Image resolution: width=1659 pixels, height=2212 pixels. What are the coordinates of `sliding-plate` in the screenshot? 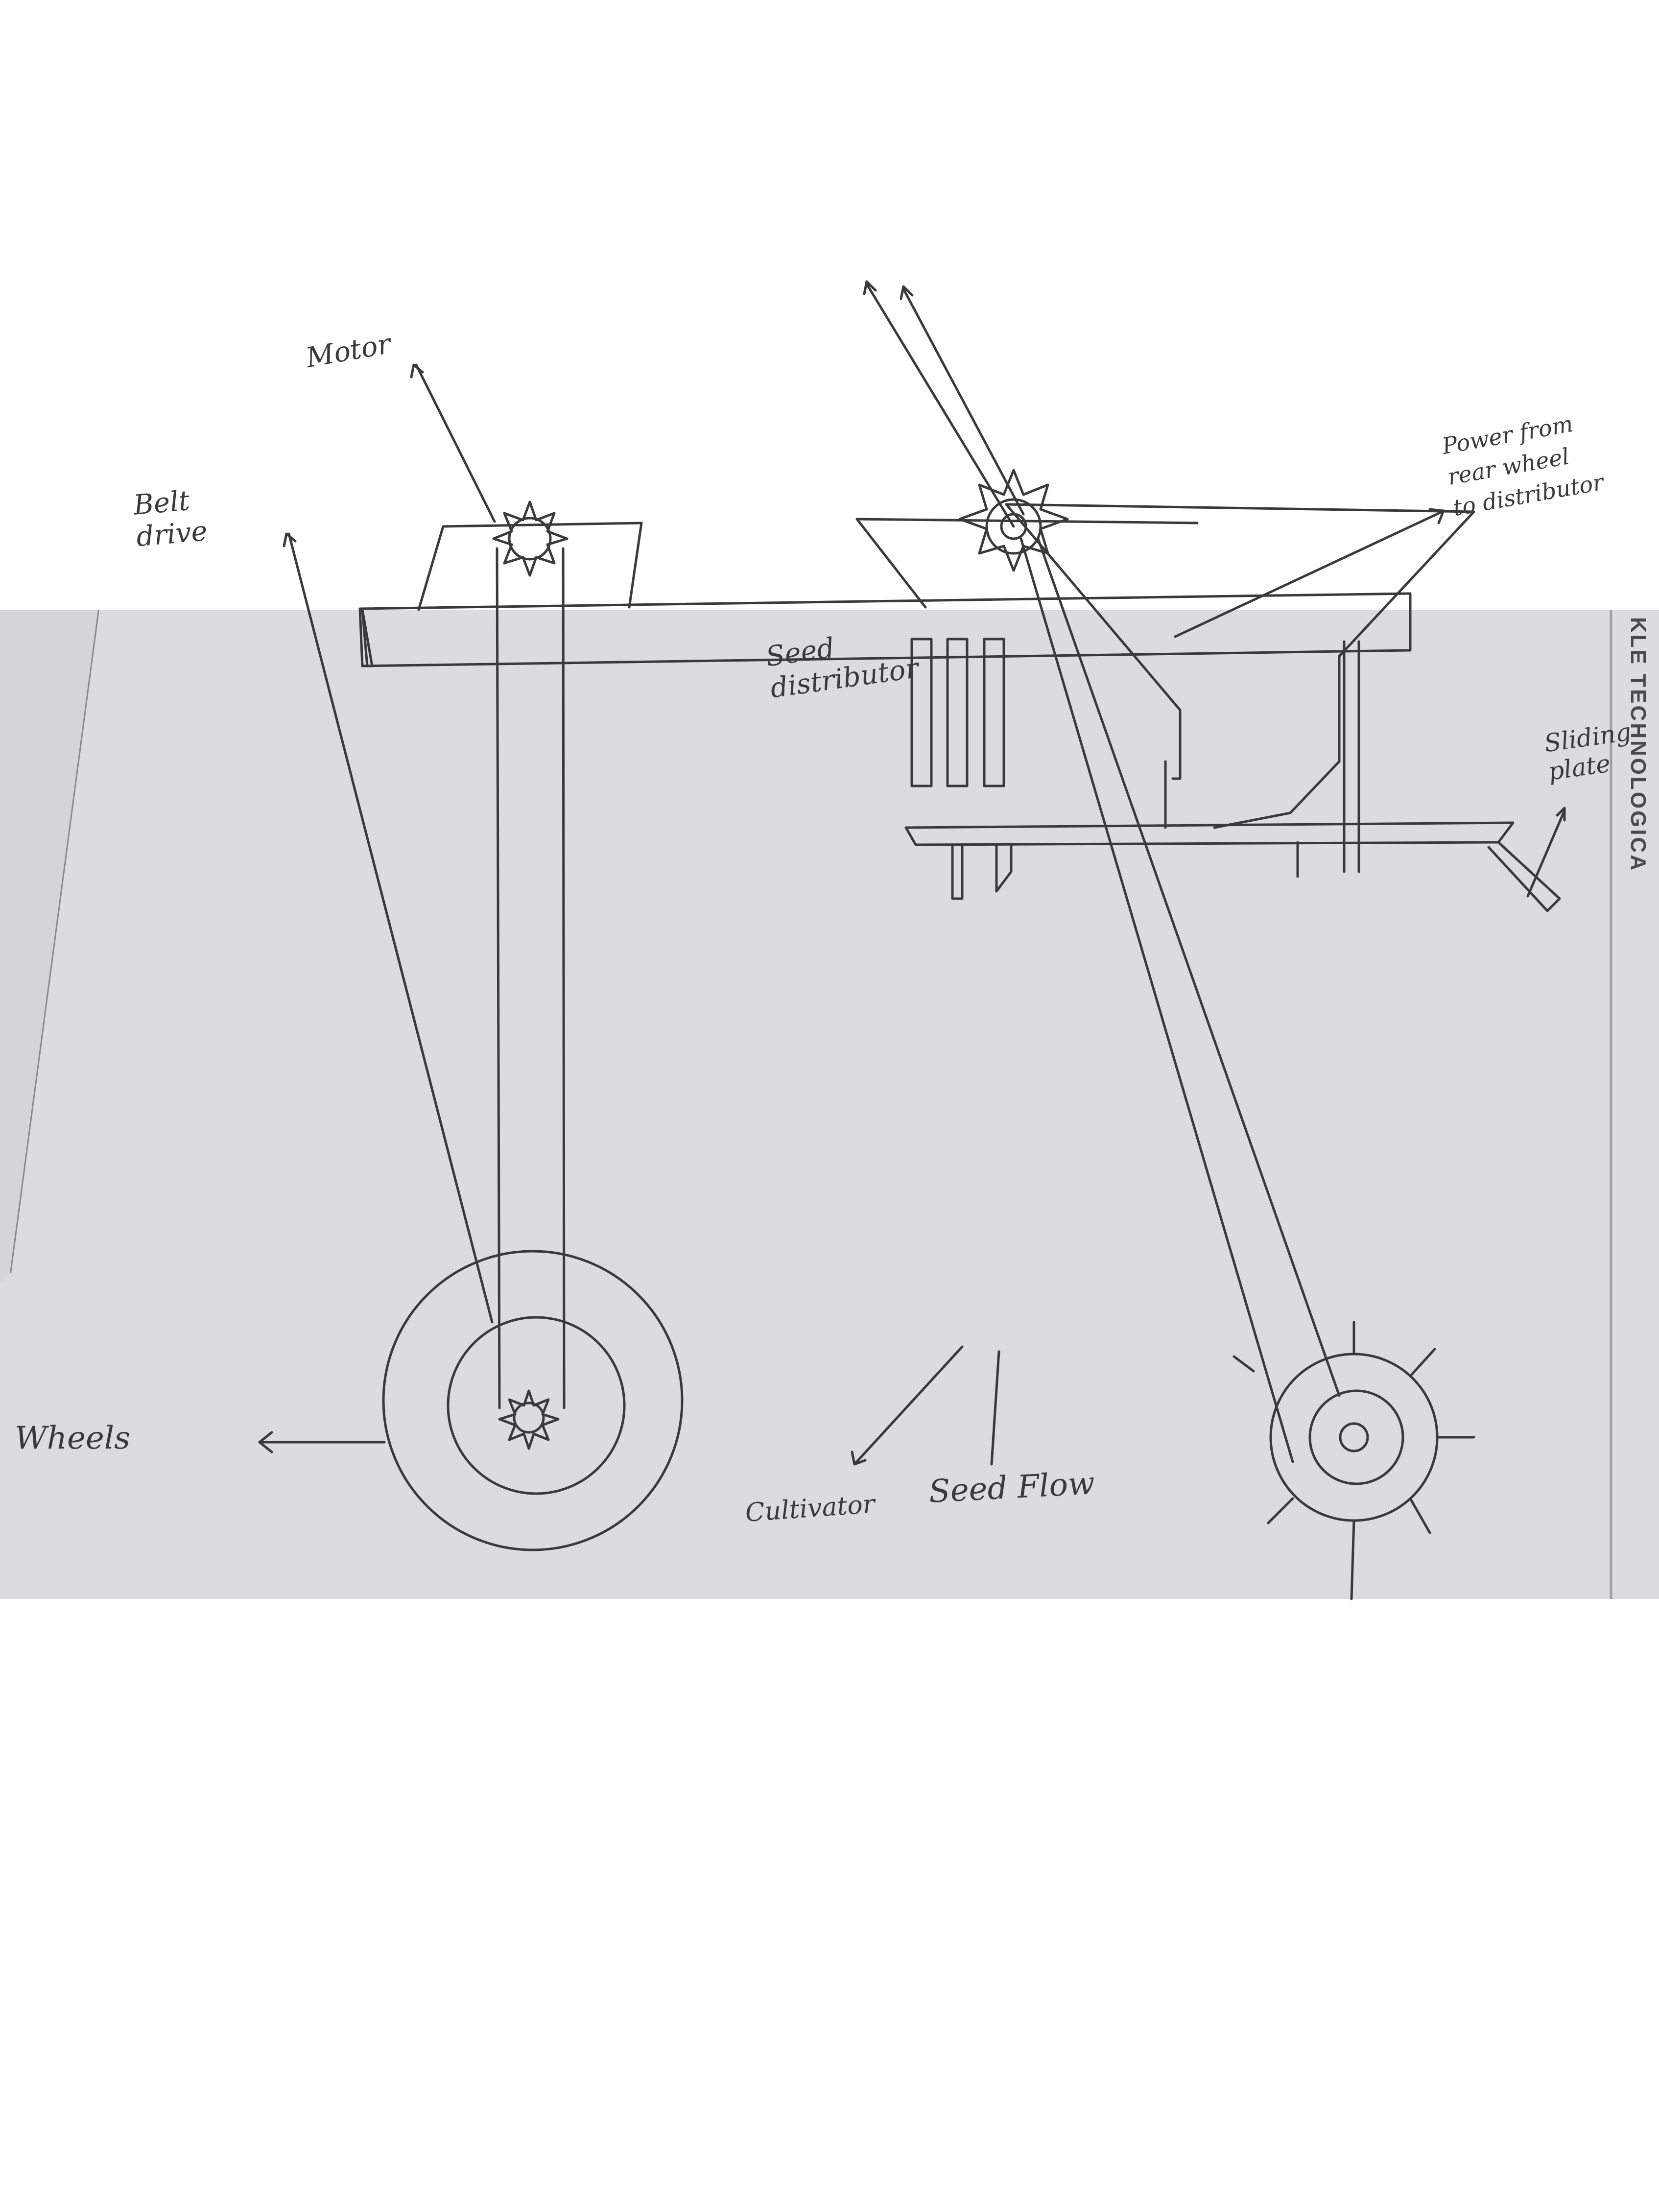 It's located at (1524, 876).